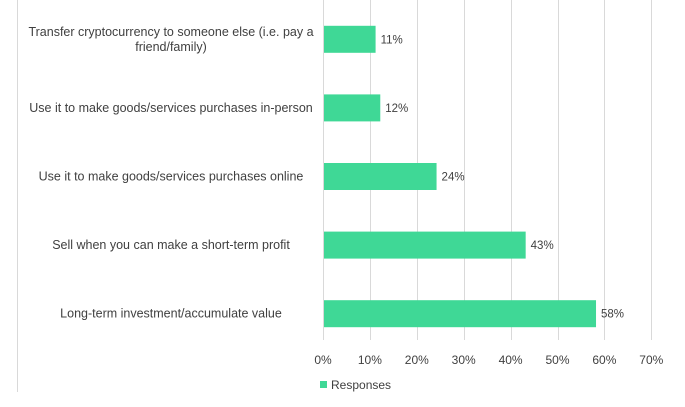 The height and width of the screenshot is (407, 685). Describe the element at coordinates (464, 360) in the screenshot. I see `x-tick-label: 30%` at that location.